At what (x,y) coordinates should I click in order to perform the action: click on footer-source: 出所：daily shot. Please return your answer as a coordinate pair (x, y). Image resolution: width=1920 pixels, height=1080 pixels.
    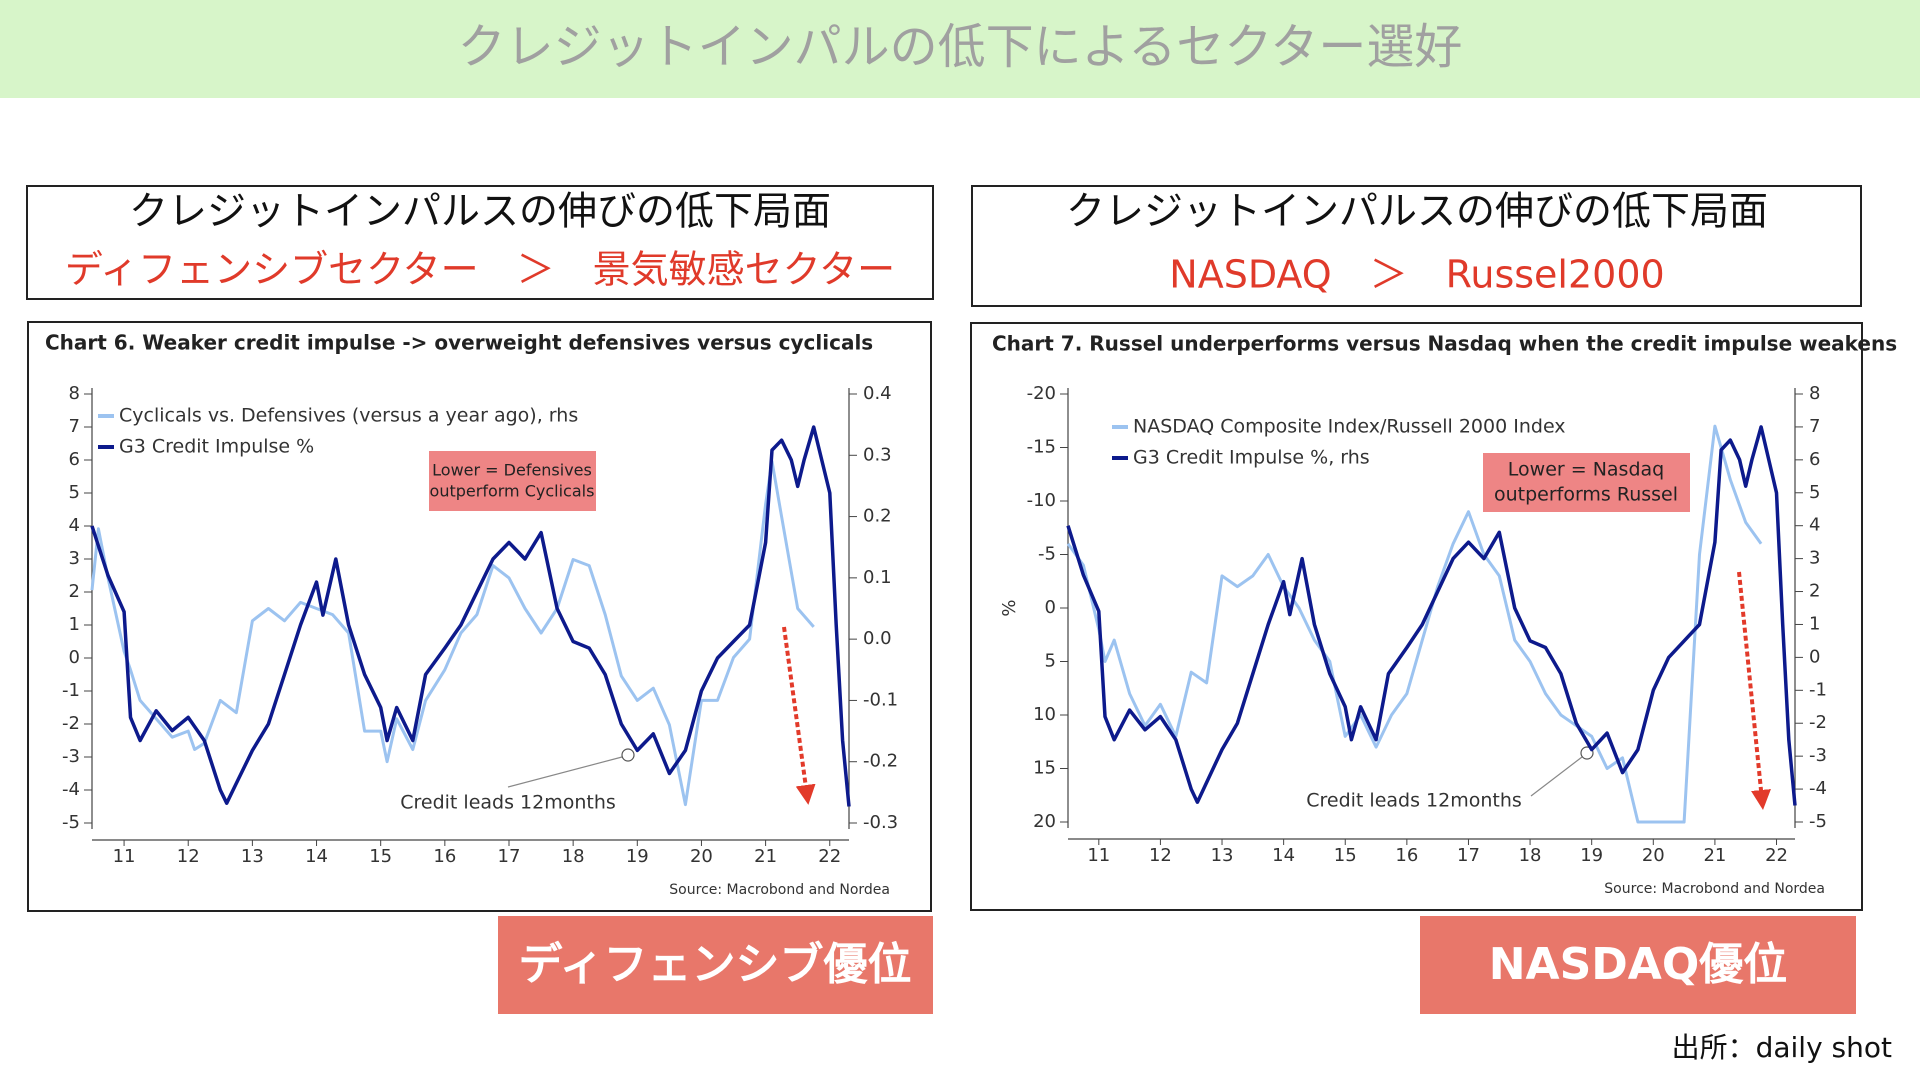
    Looking at the image, I should click on (1782, 1047).